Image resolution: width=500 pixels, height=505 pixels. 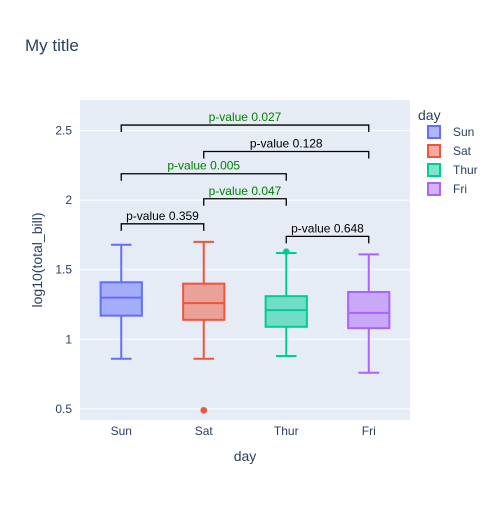 I want to click on pvalue-label: p-value 0.005, so click(x=203, y=166).